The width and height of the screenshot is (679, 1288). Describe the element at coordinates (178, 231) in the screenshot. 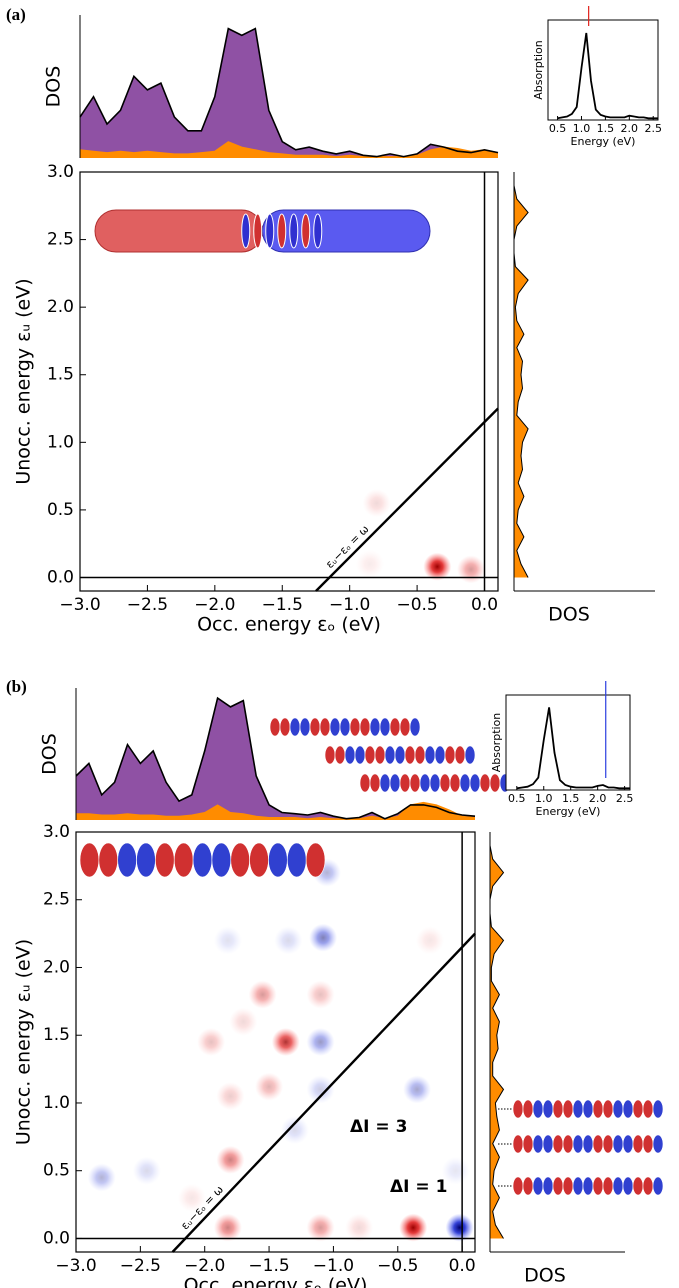

I see `molecule-red` at that location.